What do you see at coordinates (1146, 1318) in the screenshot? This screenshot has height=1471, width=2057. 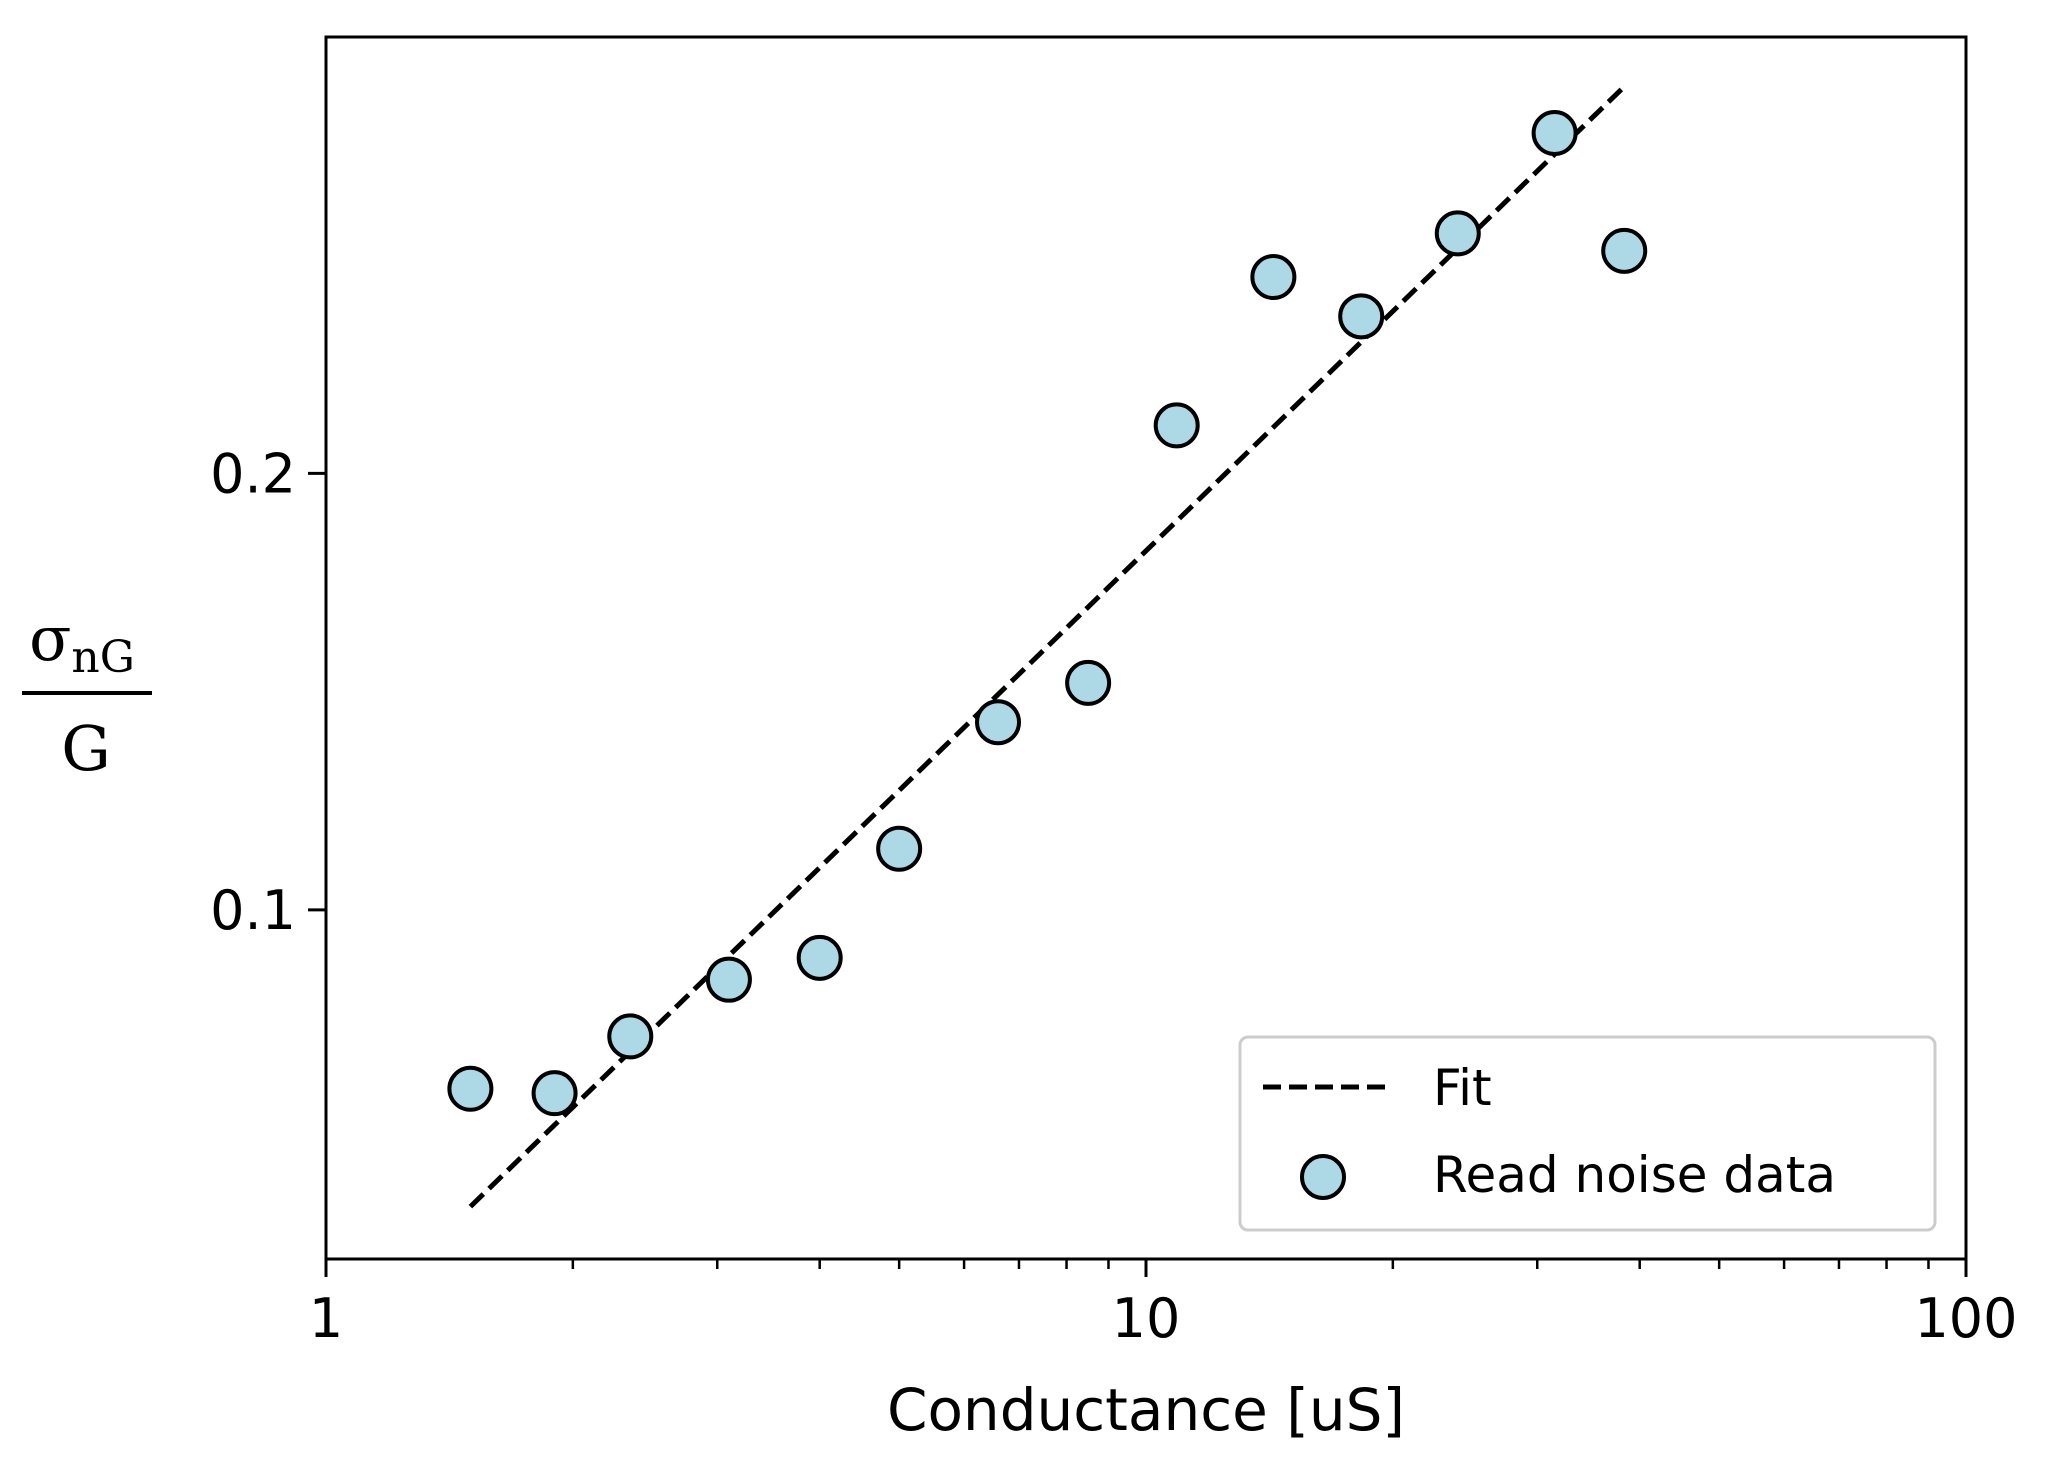 I see `x-tick-label: 10` at bounding box center [1146, 1318].